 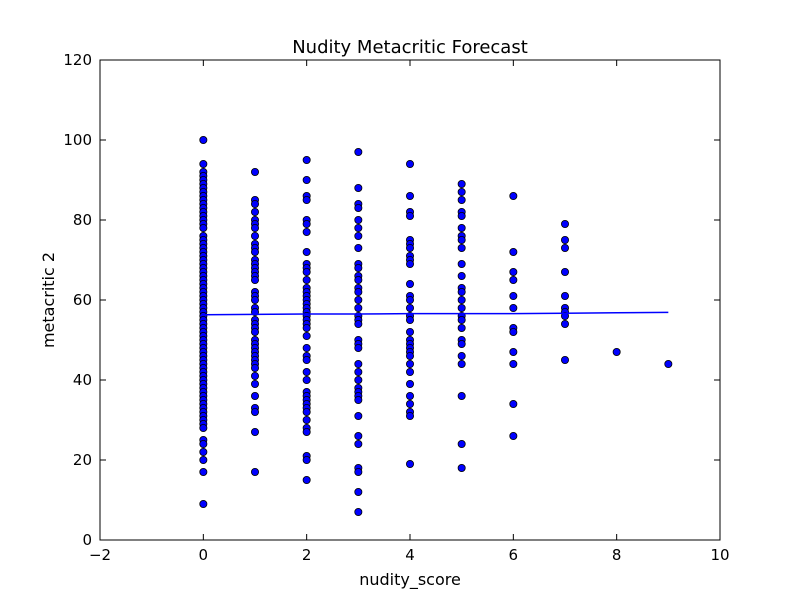 I want to click on y-tick-label: 120, so click(x=77, y=60).